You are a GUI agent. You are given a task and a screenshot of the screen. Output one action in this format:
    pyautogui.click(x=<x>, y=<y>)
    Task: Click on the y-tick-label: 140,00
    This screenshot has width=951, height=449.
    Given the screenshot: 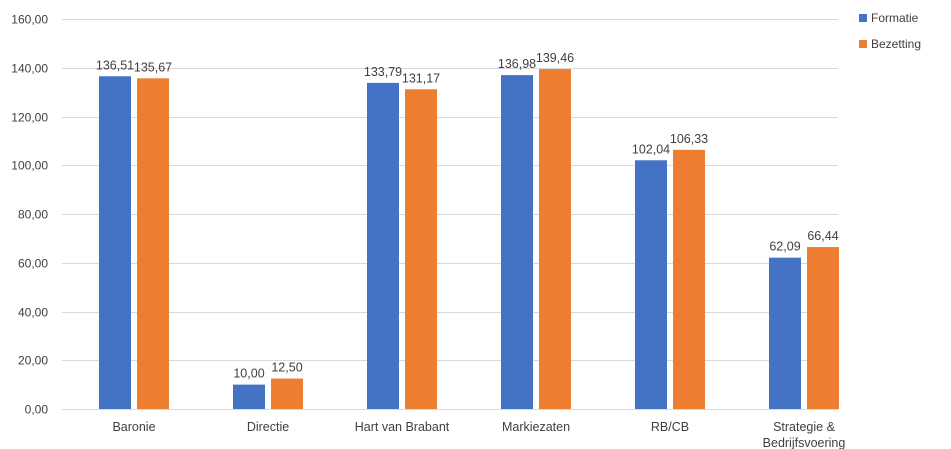 What is the action you would take?
    pyautogui.click(x=29, y=69)
    